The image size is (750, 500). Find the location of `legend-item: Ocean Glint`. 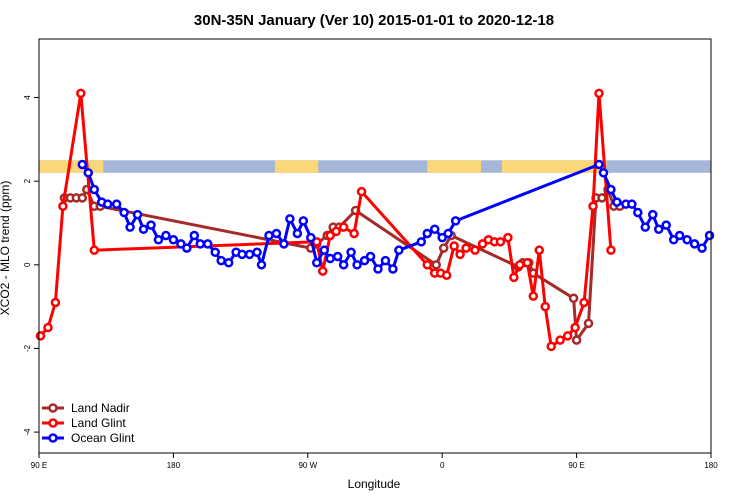

legend-item: Ocean Glint is located at coordinates (88, 438).